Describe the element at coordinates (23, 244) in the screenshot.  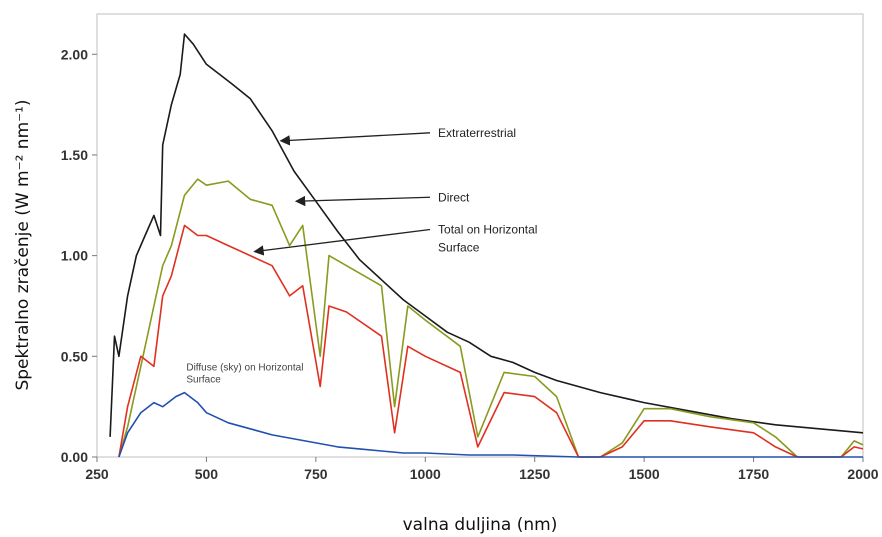
I see `y-axis-label: Spektralno zračenje (W m⁻² nm⁻¹)` at that location.